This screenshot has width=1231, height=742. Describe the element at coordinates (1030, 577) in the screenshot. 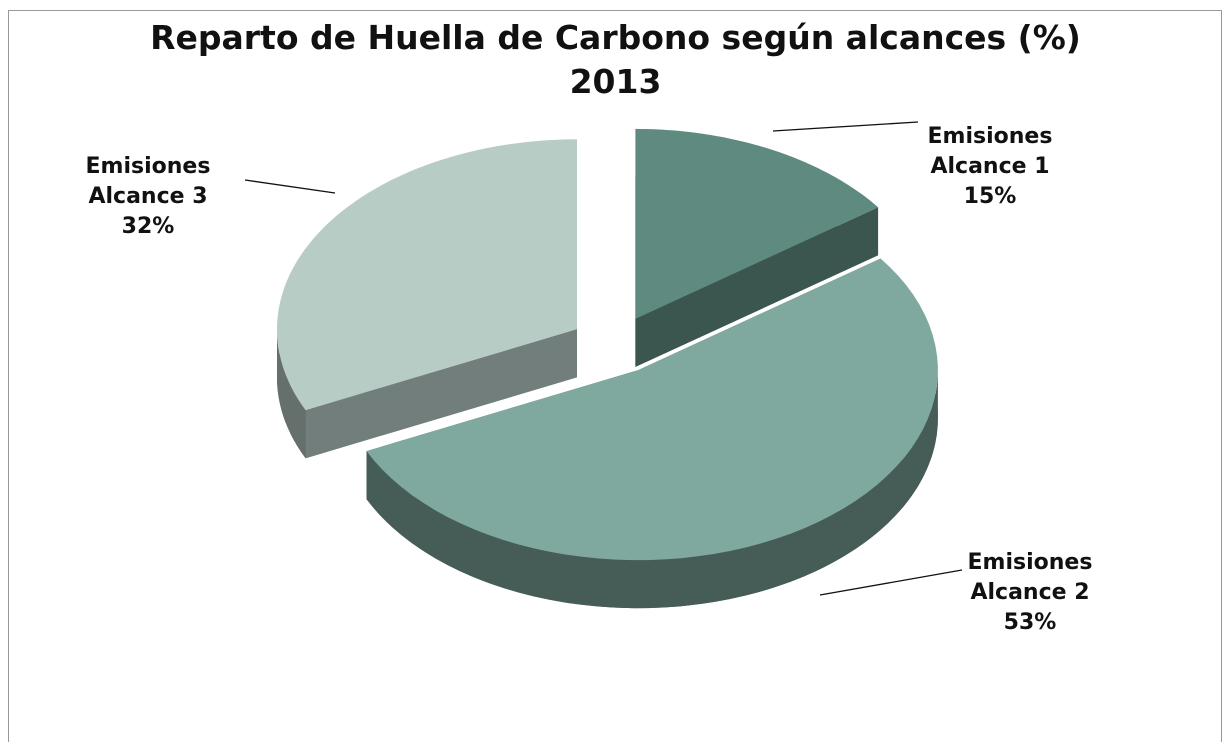

I see `slice-label: Emisiones Alcance 2` at that location.